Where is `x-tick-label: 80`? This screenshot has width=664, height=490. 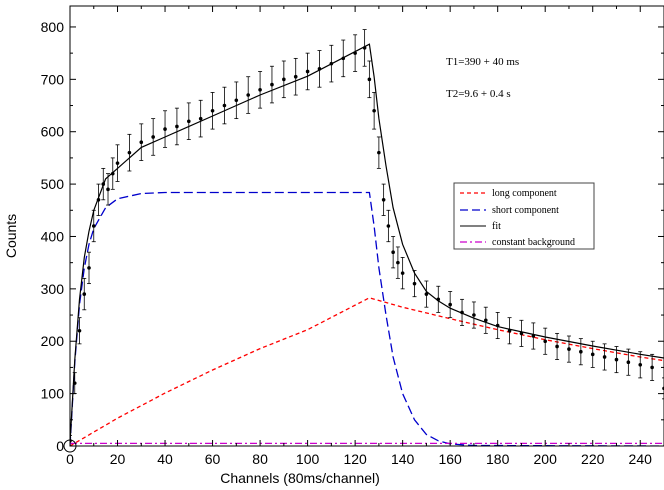 x-tick-label: 80 is located at coordinates (260, 459).